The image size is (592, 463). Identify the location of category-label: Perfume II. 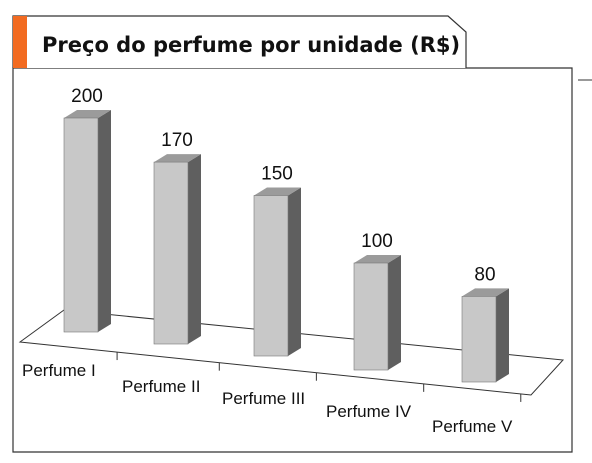
(161, 386).